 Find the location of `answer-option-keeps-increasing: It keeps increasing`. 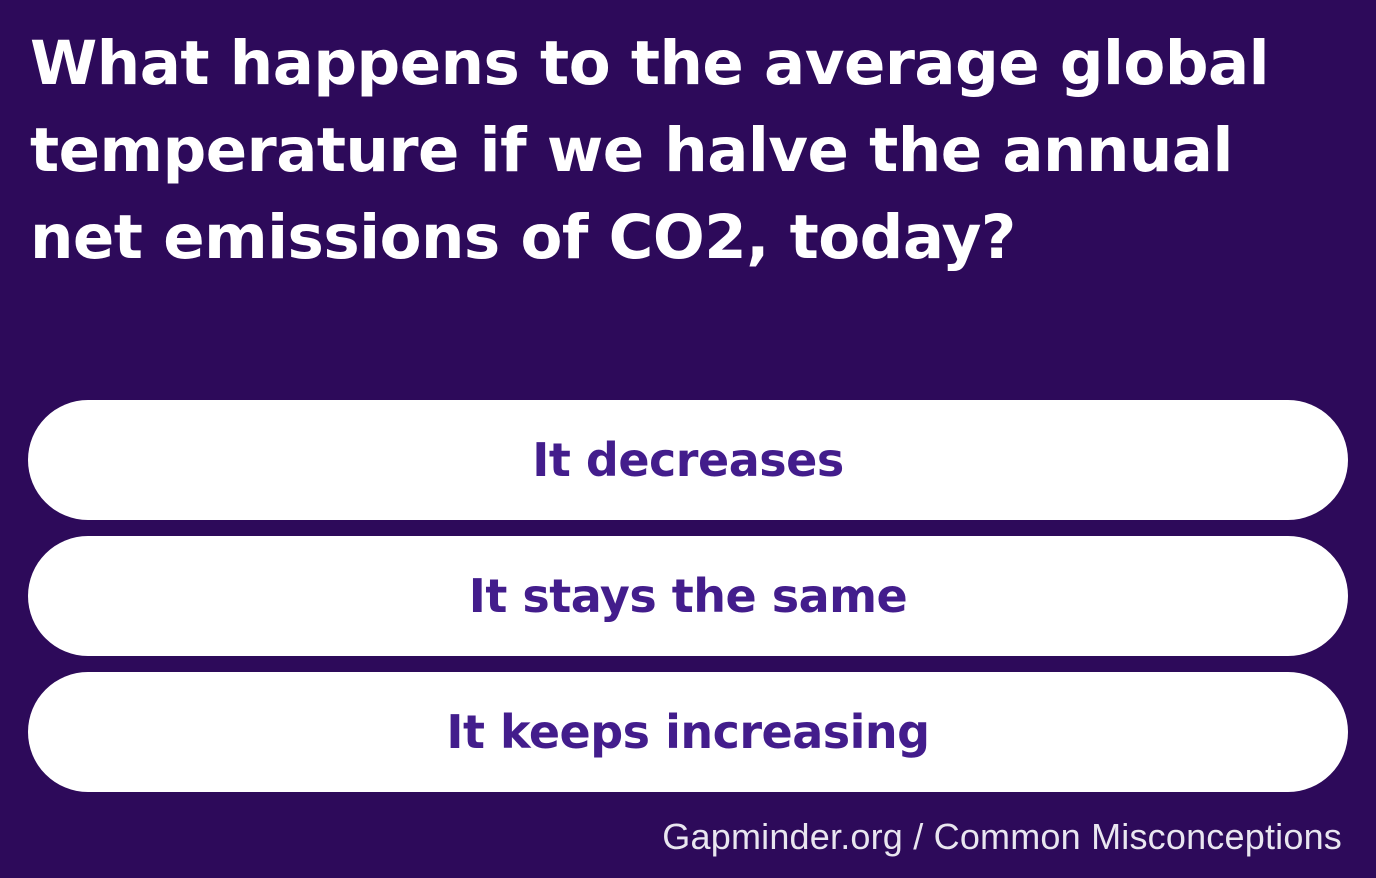

answer-option-keeps-increasing: It keeps increasing is located at coordinates (688, 732).